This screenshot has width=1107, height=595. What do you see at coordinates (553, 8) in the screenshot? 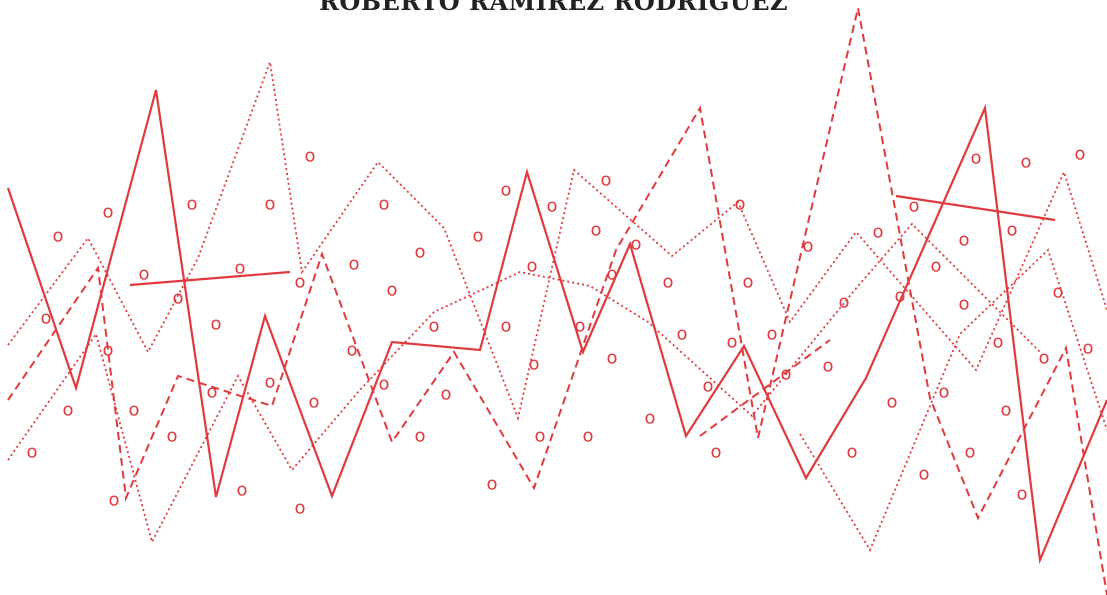
I see `author-name: ROBERTO RAMÍREZ RODRÍGUEZ` at bounding box center [553, 8].